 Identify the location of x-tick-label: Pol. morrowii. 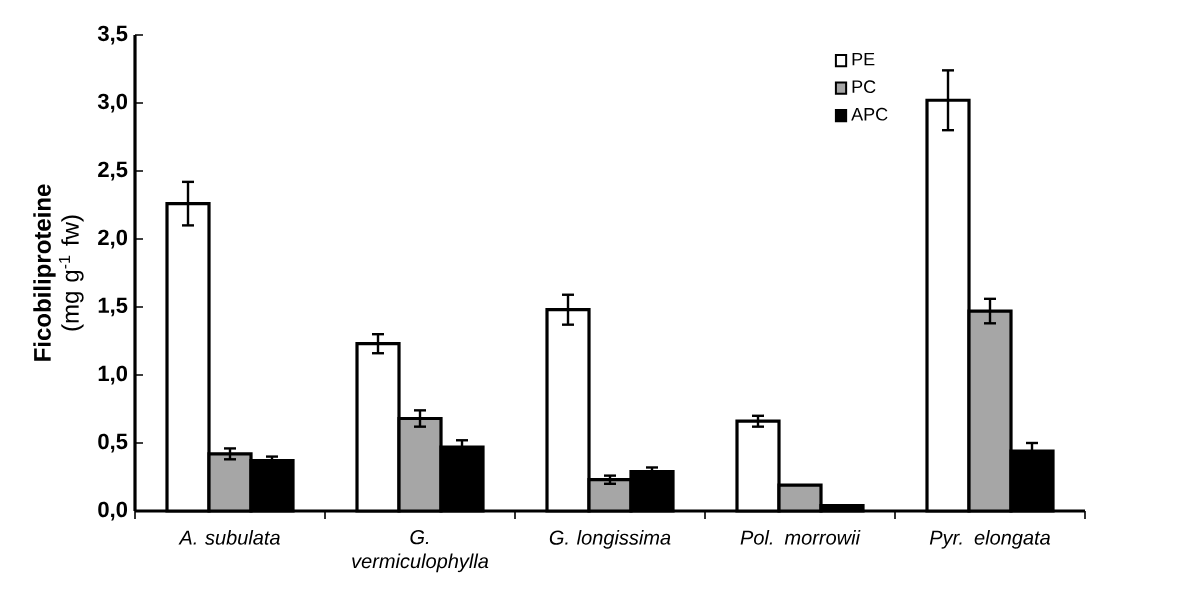
(800, 537).